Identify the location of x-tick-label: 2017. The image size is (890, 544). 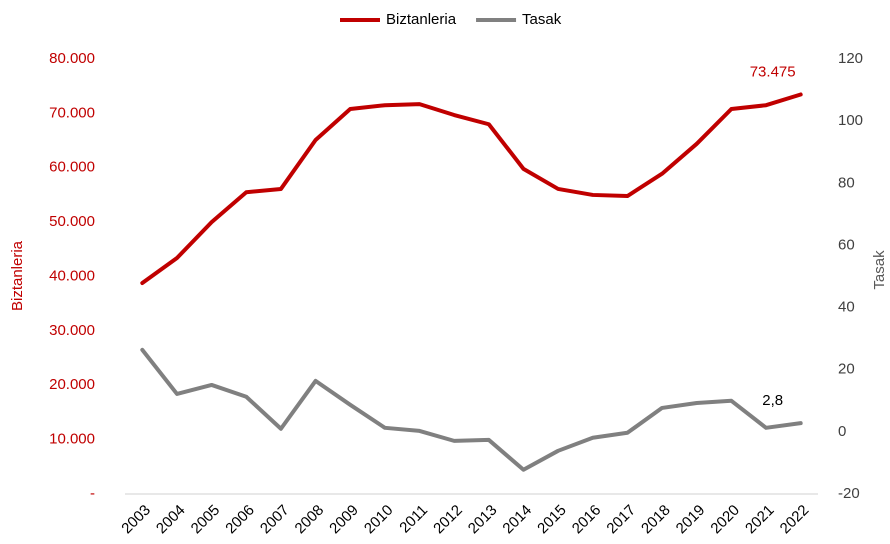
(621, 520).